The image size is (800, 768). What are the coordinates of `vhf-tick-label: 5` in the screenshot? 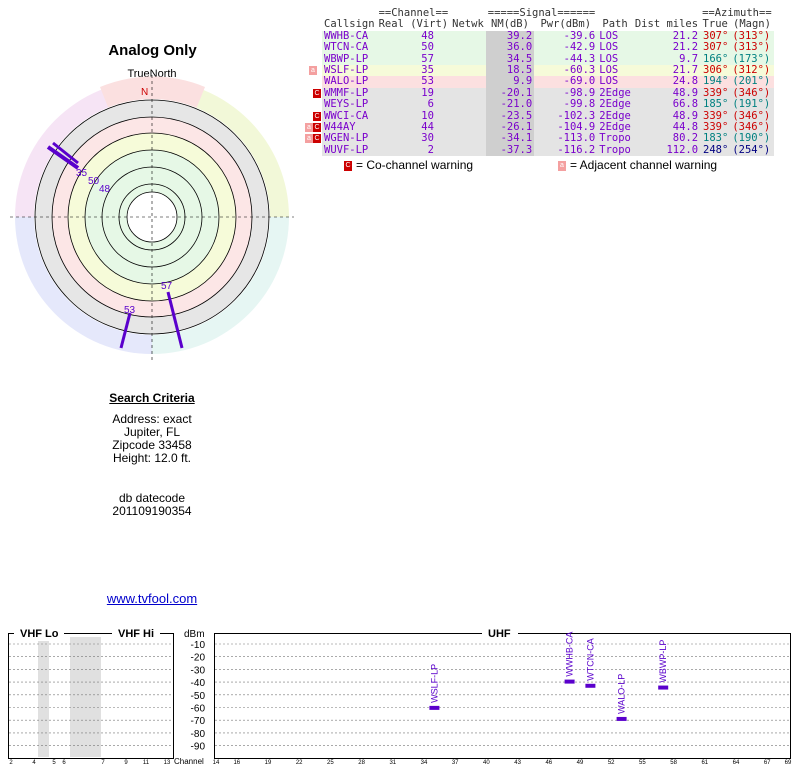 It's located at (54, 763).